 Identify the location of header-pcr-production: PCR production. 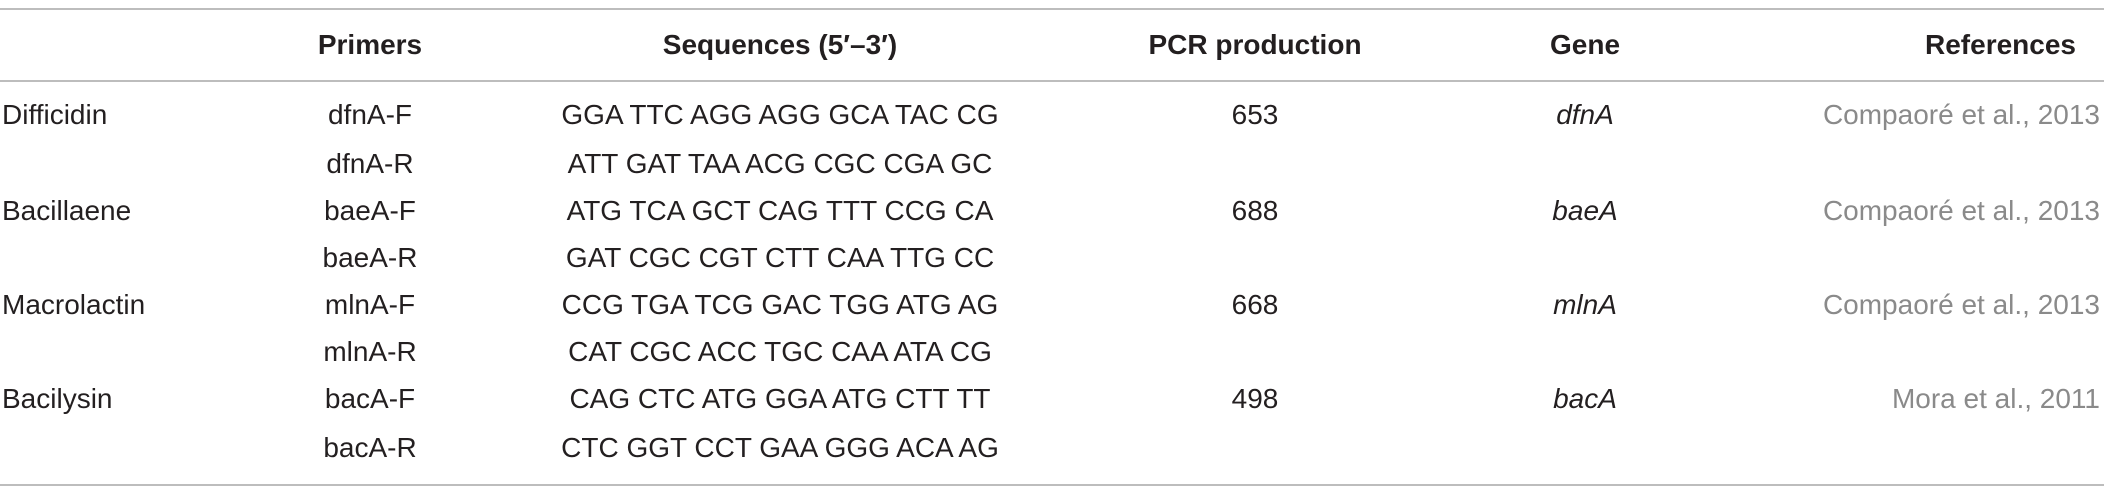
(1255, 44).